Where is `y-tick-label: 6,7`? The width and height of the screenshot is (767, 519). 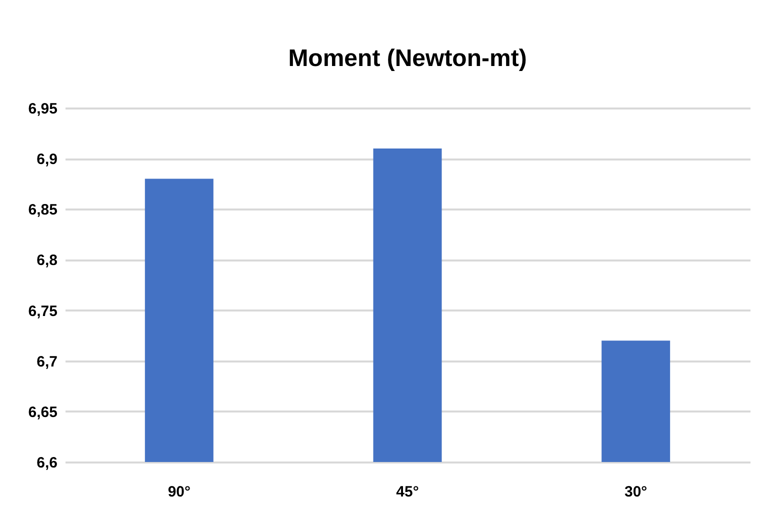 y-tick-label: 6,7 is located at coordinates (47, 361).